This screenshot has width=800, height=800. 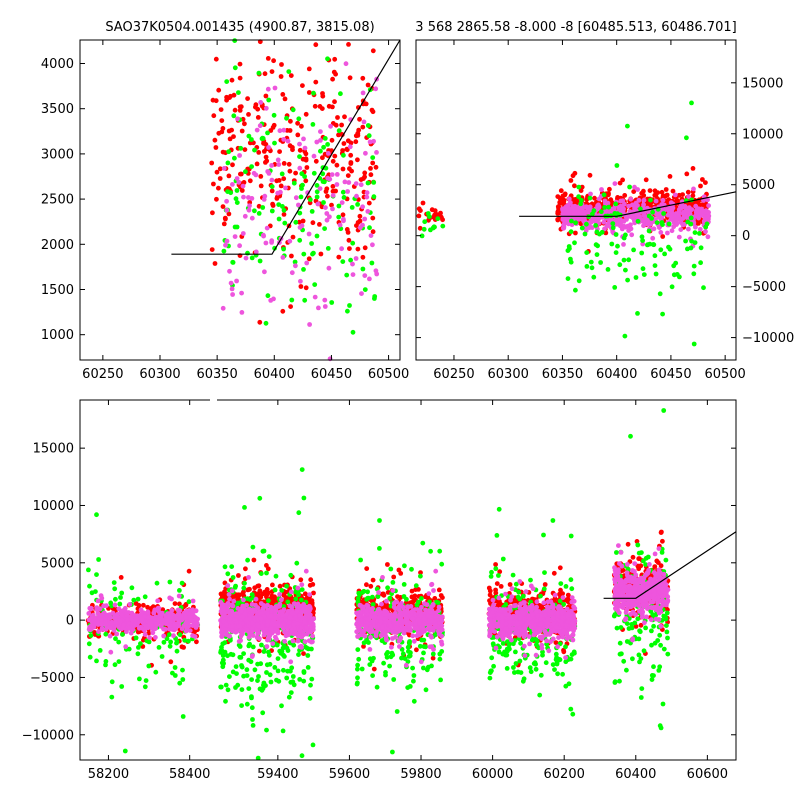 I want to click on y-tick-label: 10000, so click(x=762, y=134).